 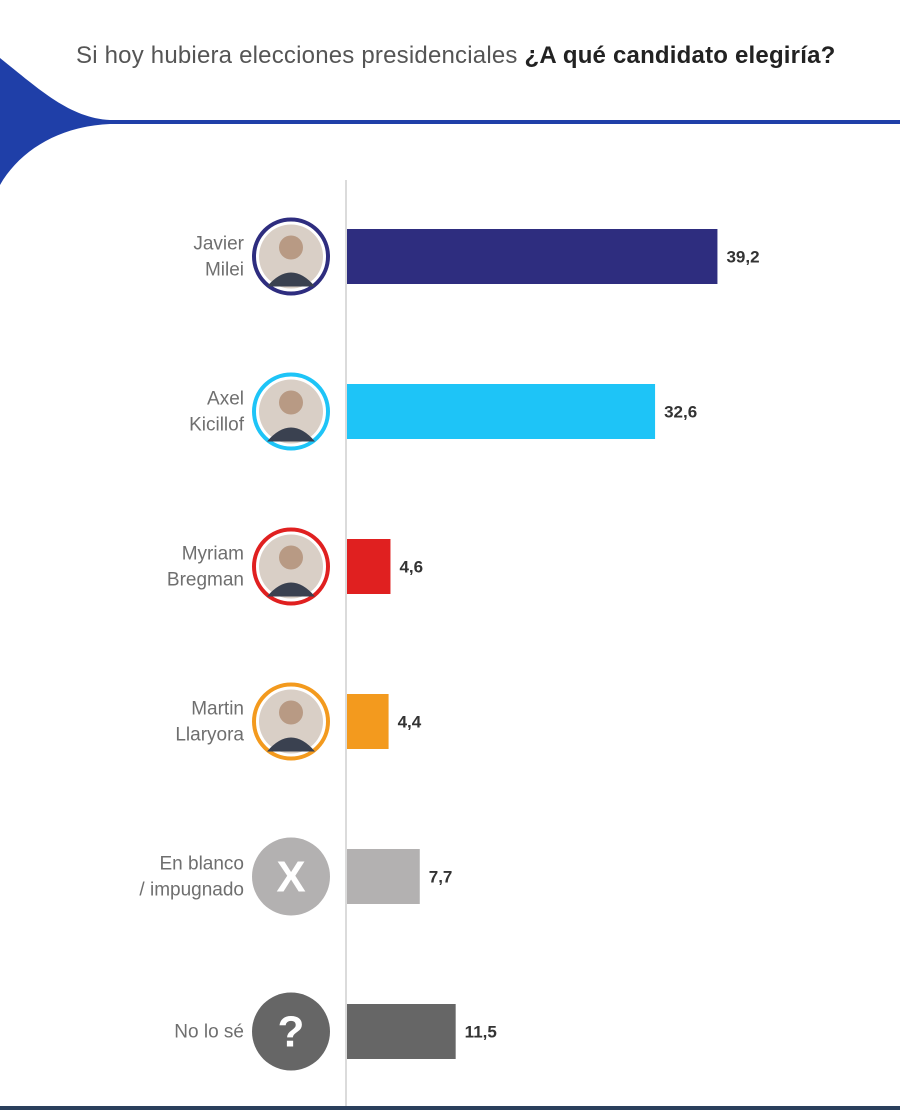 I want to click on question-mark-icon-glyph: ?, so click(x=291, y=1032).